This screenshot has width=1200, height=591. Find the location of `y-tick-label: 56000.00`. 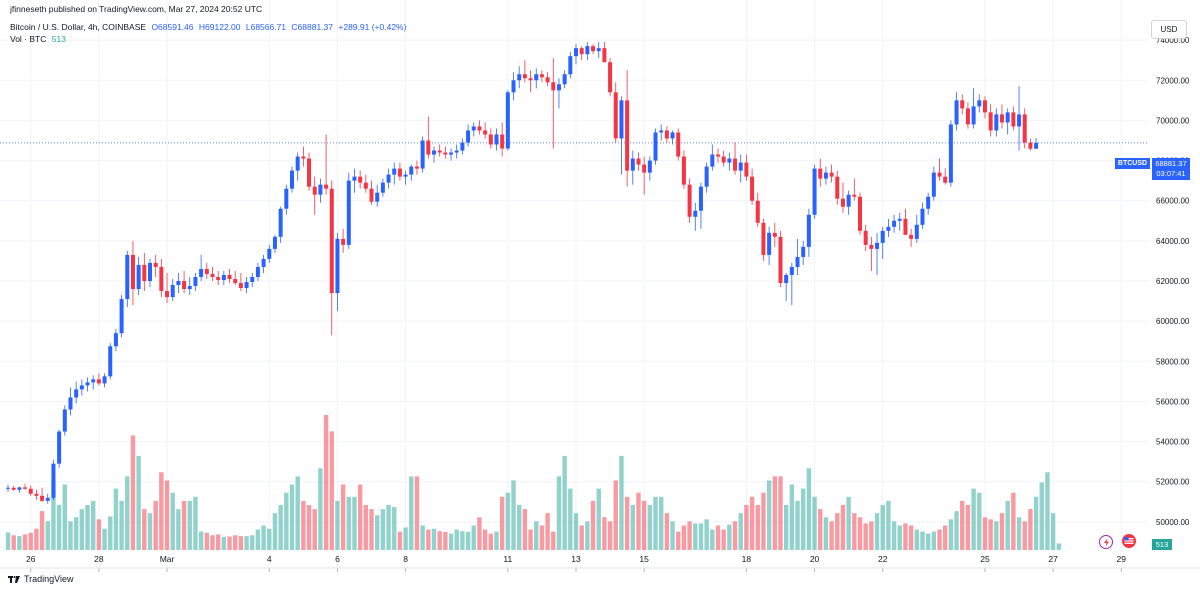

y-tick-label: 56000.00 is located at coordinates (1173, 401).